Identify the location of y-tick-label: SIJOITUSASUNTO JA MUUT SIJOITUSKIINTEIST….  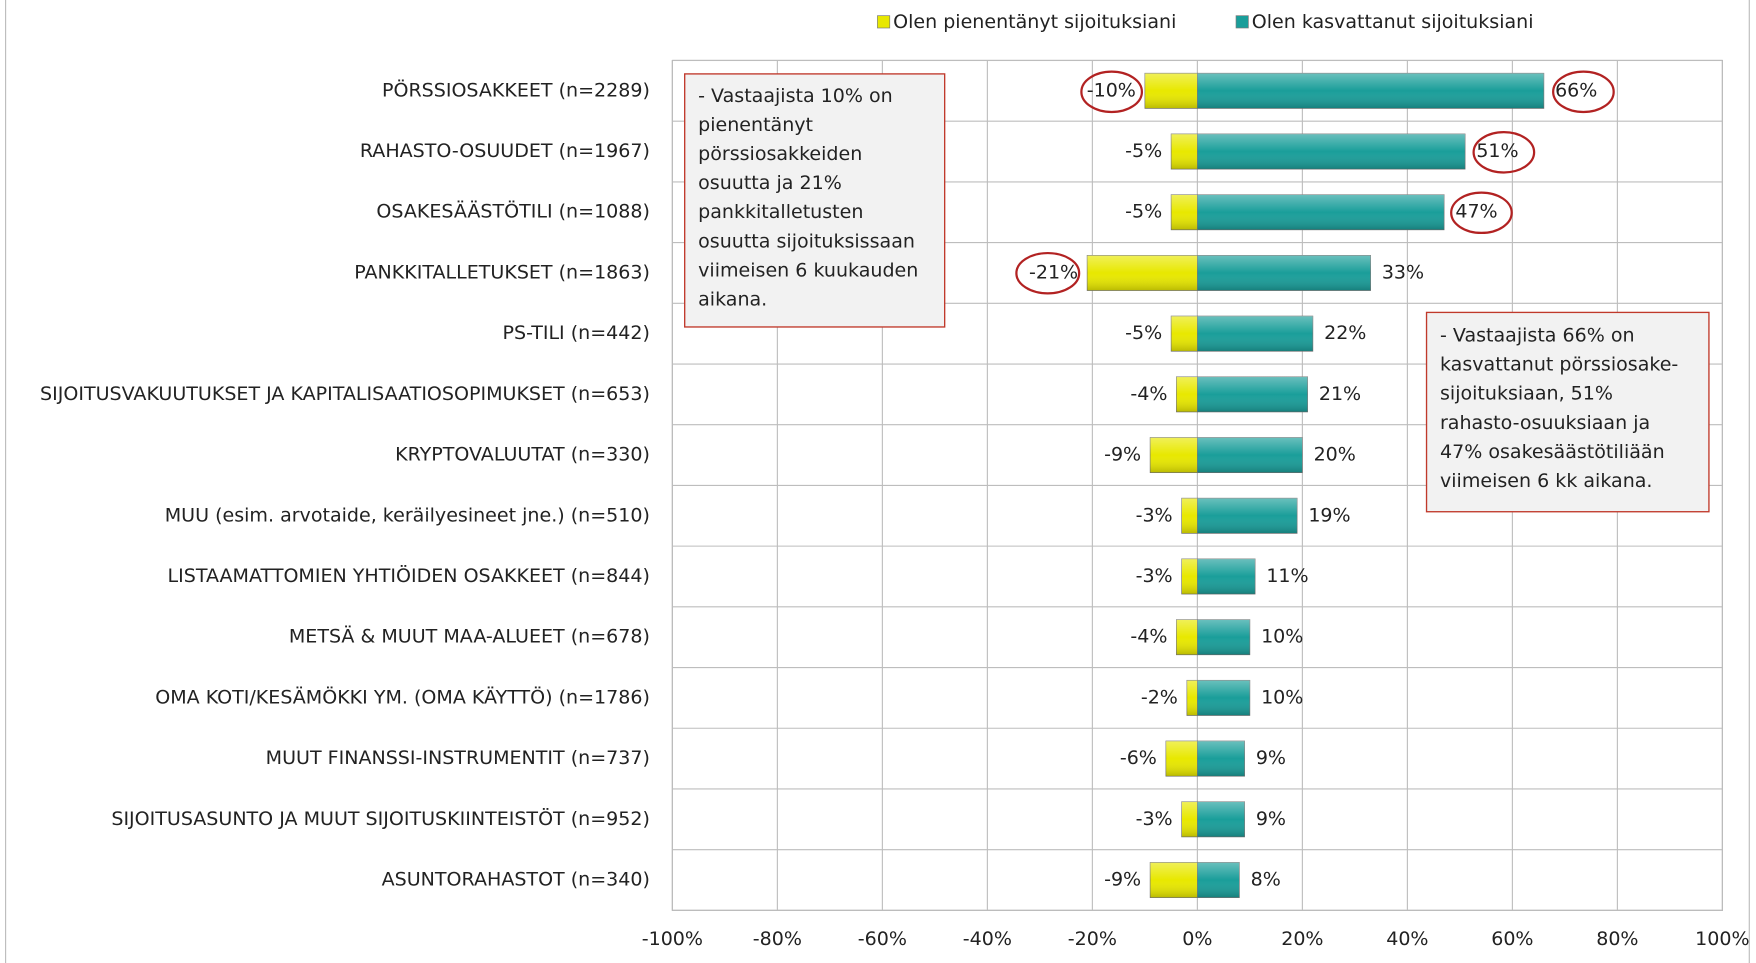
(380, 818).